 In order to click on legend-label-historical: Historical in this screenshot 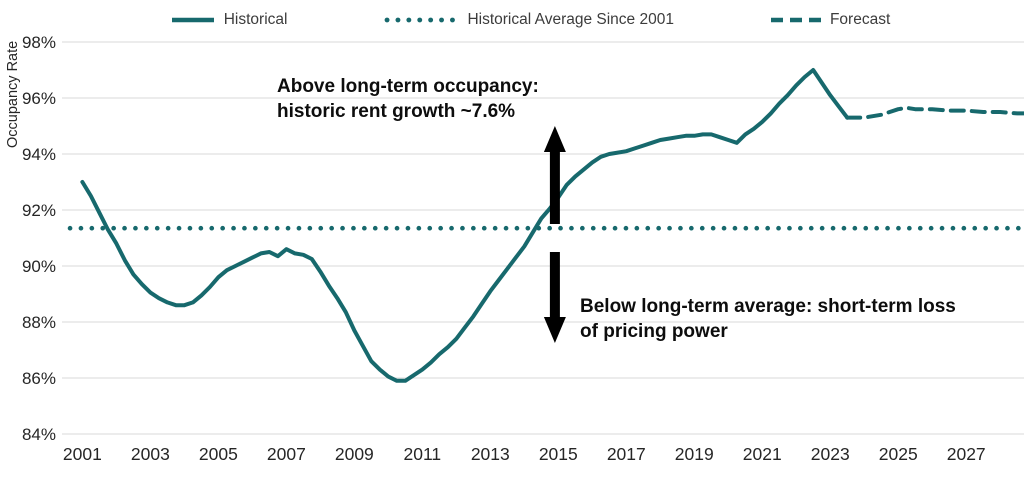, I will do `click(255, 19)`.